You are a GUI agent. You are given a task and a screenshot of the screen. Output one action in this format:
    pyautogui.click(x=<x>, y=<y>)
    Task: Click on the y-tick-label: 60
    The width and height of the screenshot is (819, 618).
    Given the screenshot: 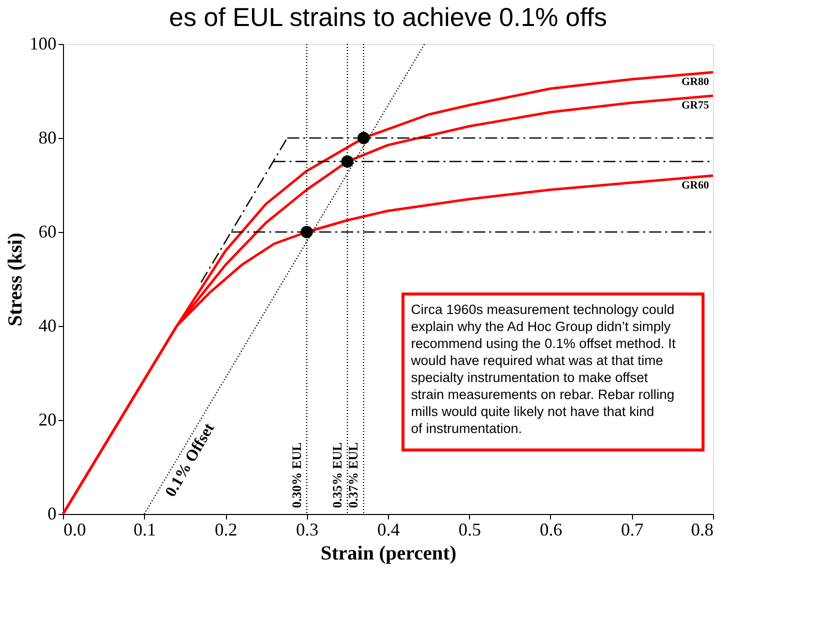 What is the action you would take?
    pyautogui.click(x=47, y=232)
    